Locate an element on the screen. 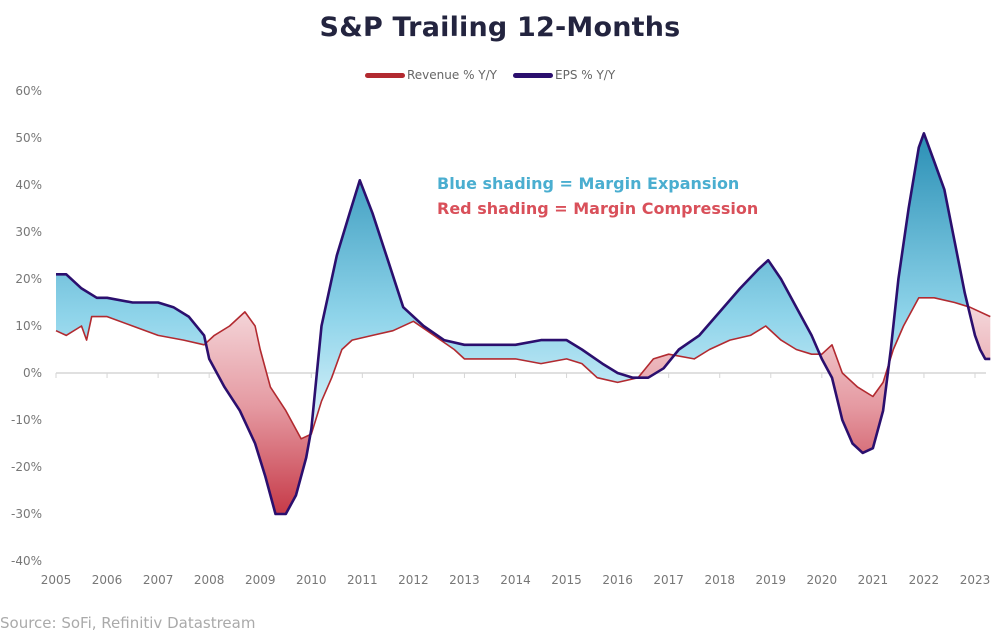  legend-swatch-revenue is located at coordinates (385, 75).